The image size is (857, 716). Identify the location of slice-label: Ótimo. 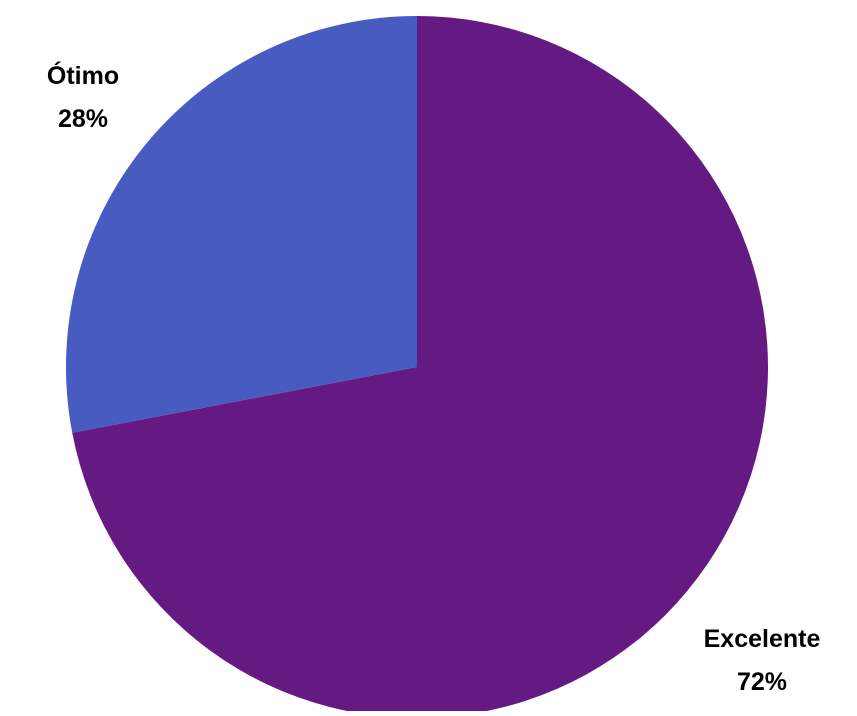
(83, 75).